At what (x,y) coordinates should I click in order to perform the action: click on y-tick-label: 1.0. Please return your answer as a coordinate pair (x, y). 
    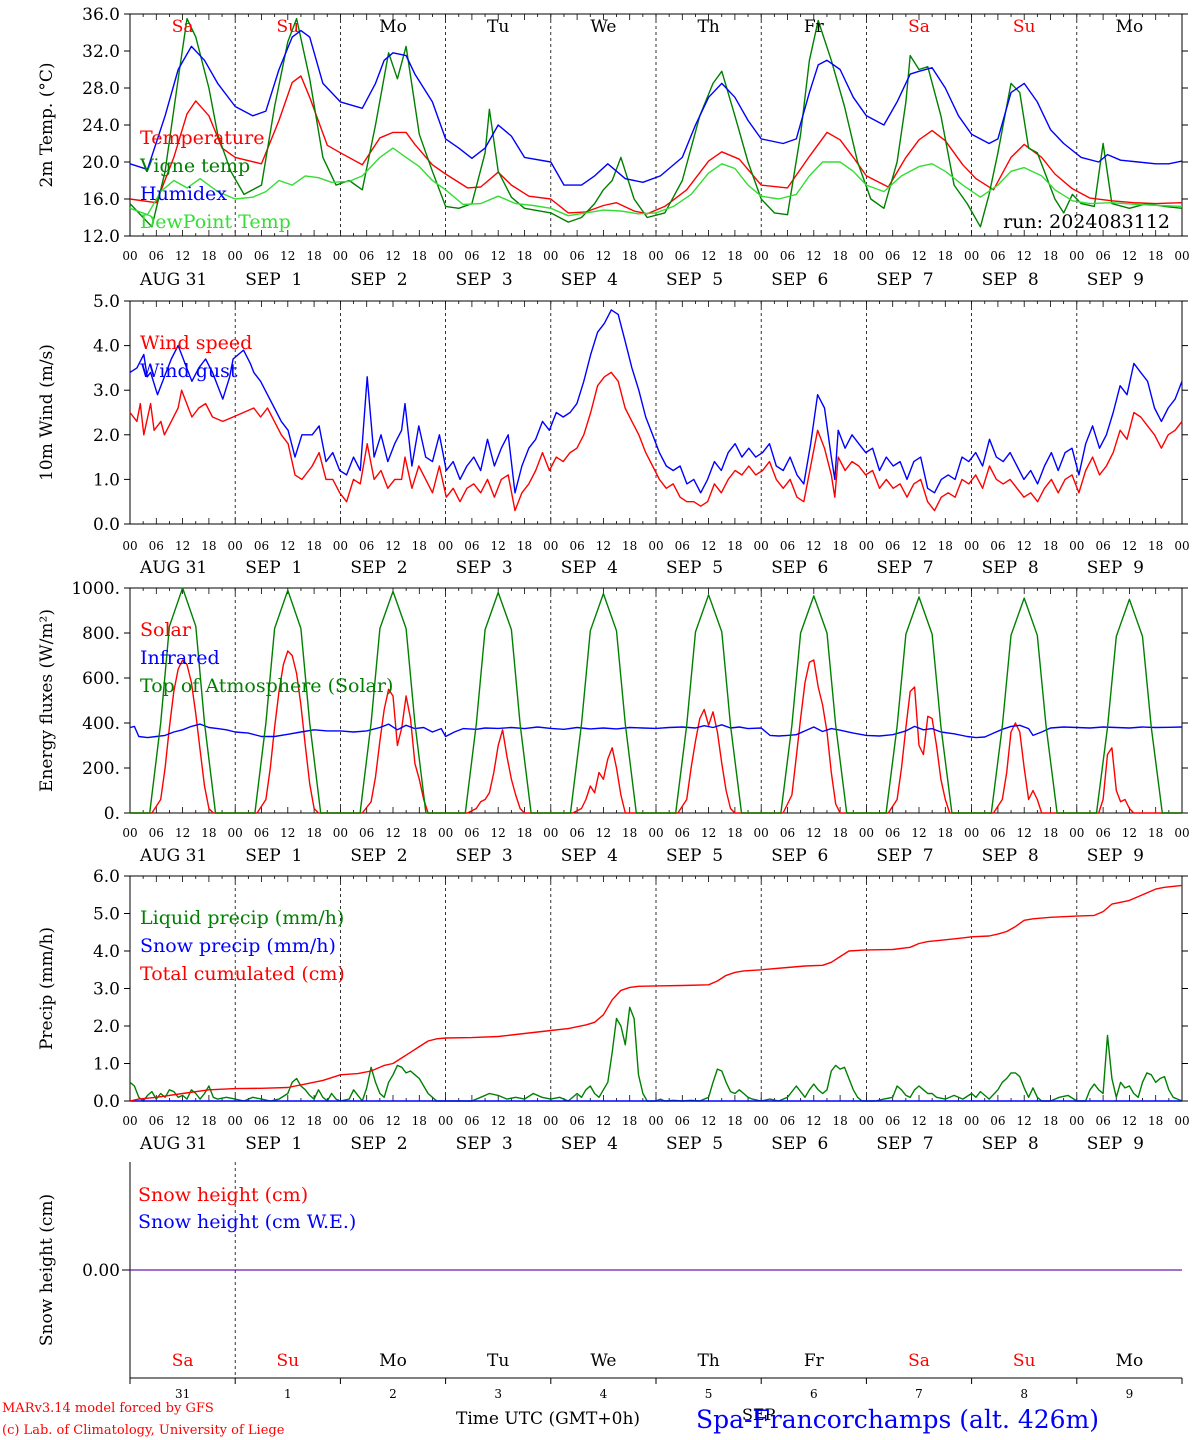
    Looking at the image, I should click on (106, 480).